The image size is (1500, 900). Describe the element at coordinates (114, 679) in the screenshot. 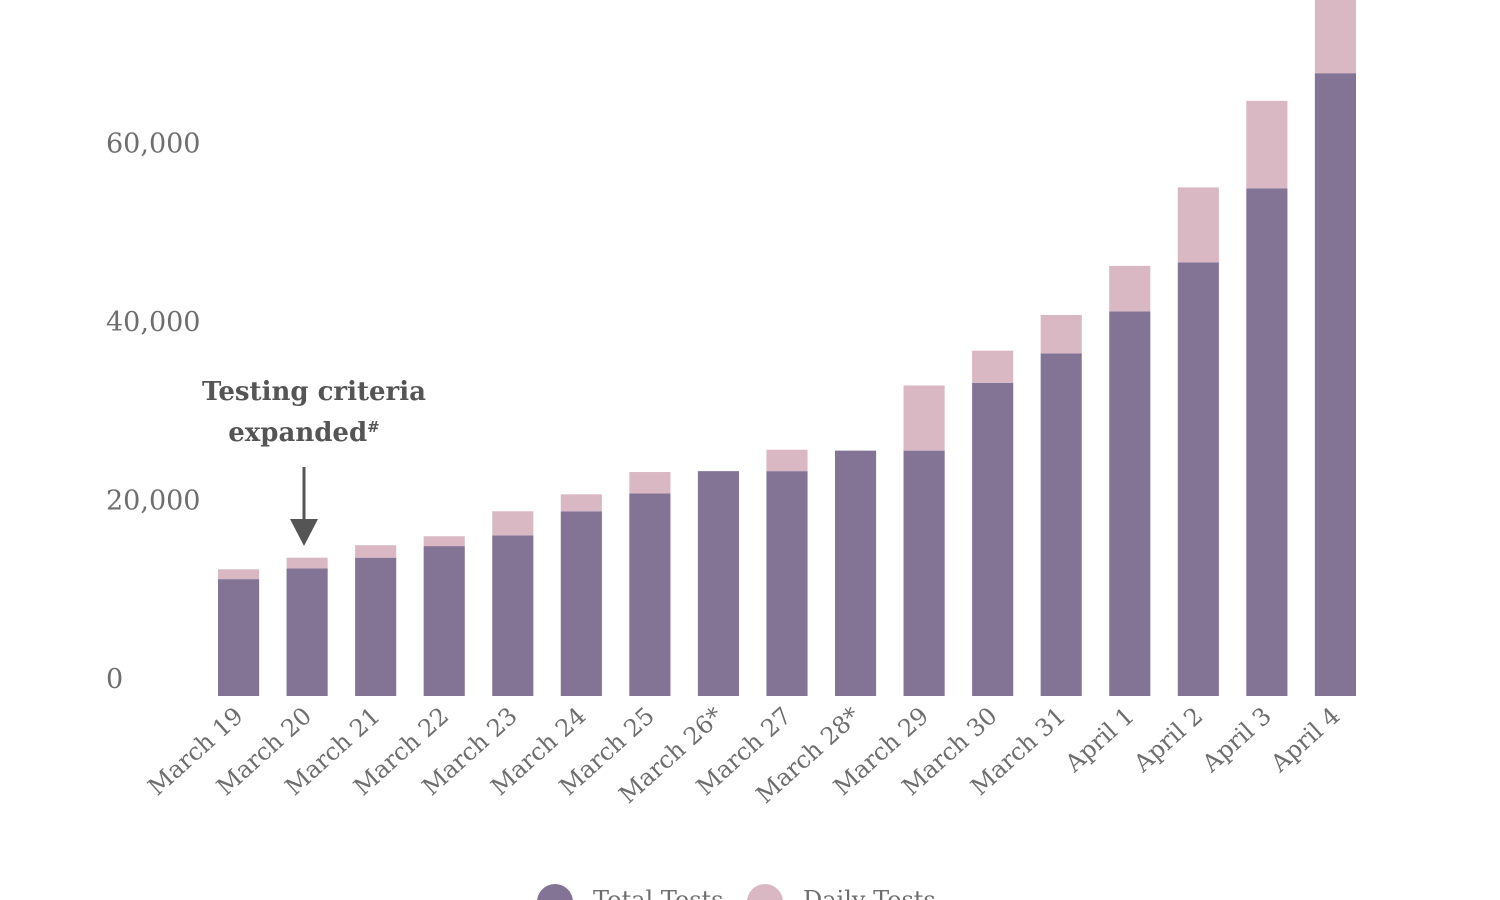

I see `y-tick-label: 0` at that location.